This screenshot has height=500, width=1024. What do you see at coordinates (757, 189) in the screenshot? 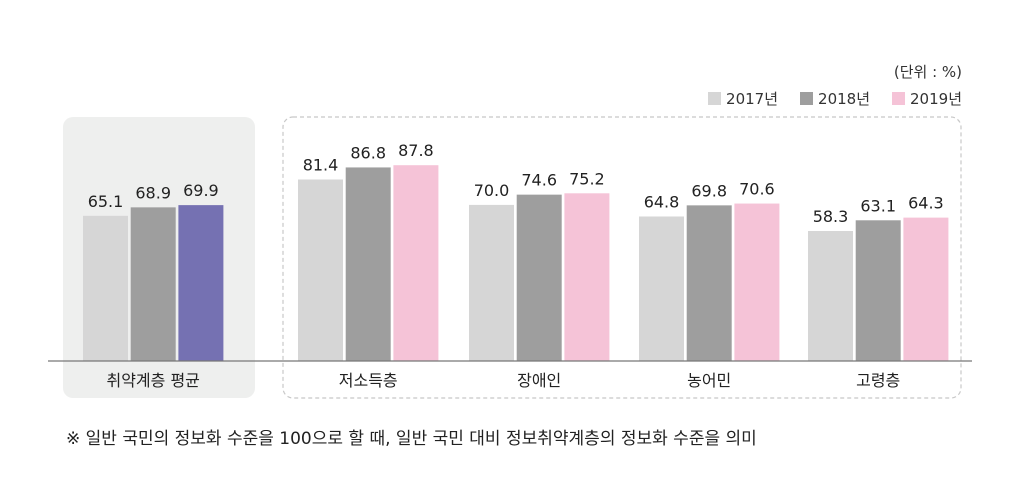
I see `data-label-4-2019년: 70.6` at bounding box center [757, 189].